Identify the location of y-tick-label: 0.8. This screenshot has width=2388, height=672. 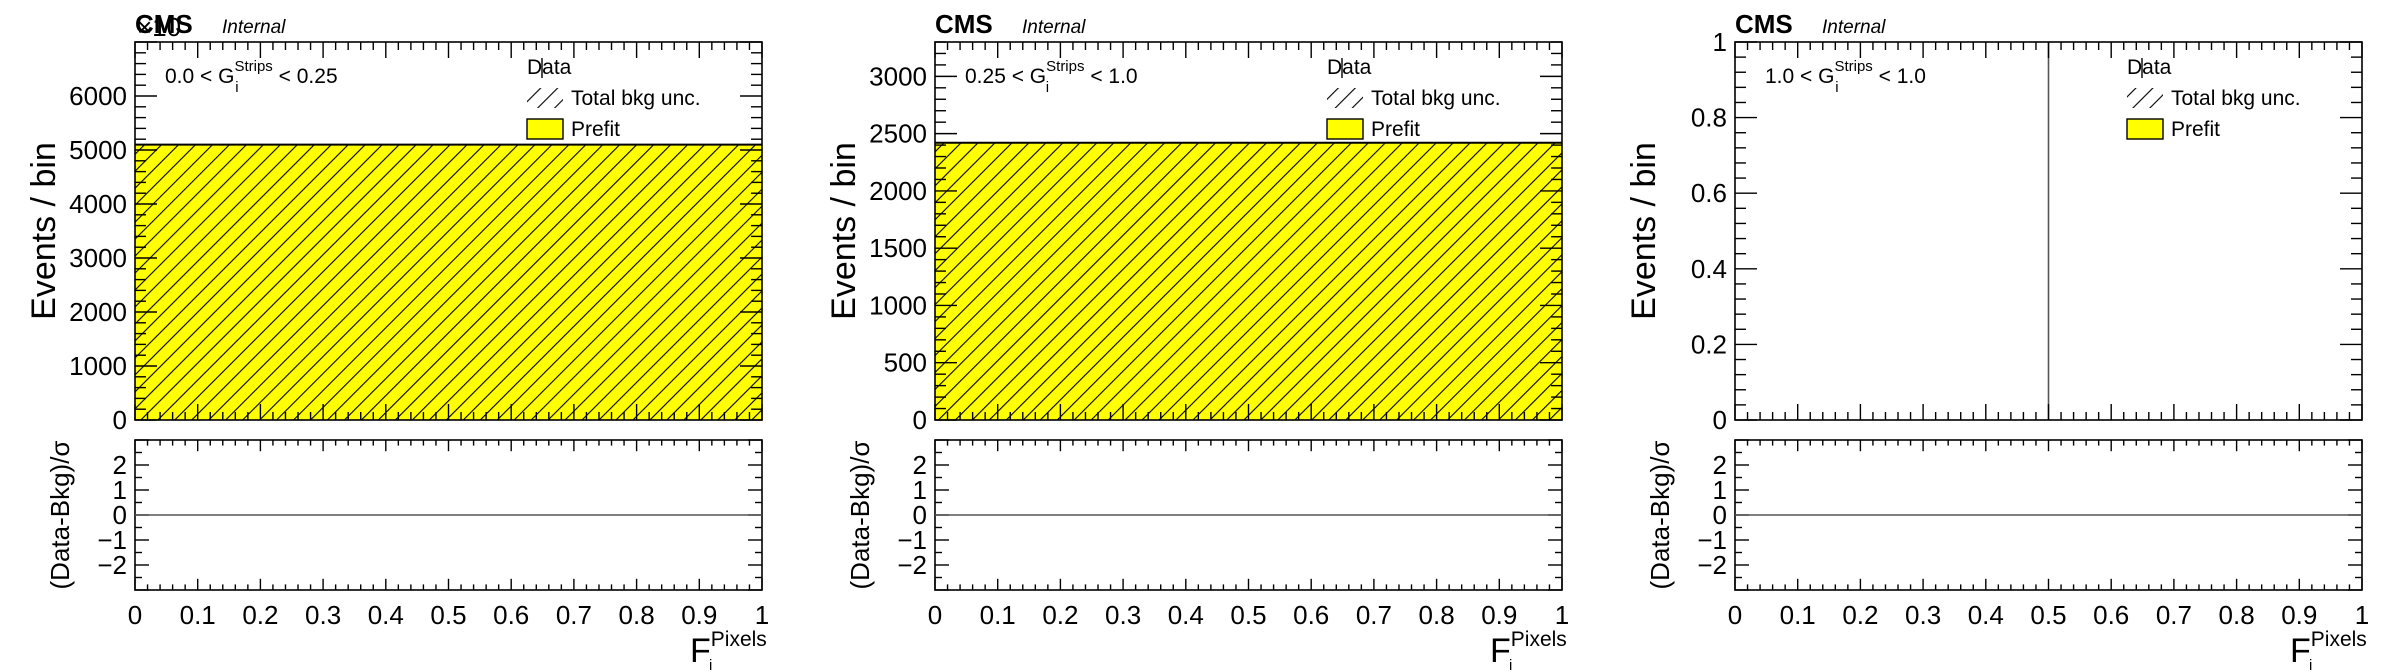
(1709, 118).